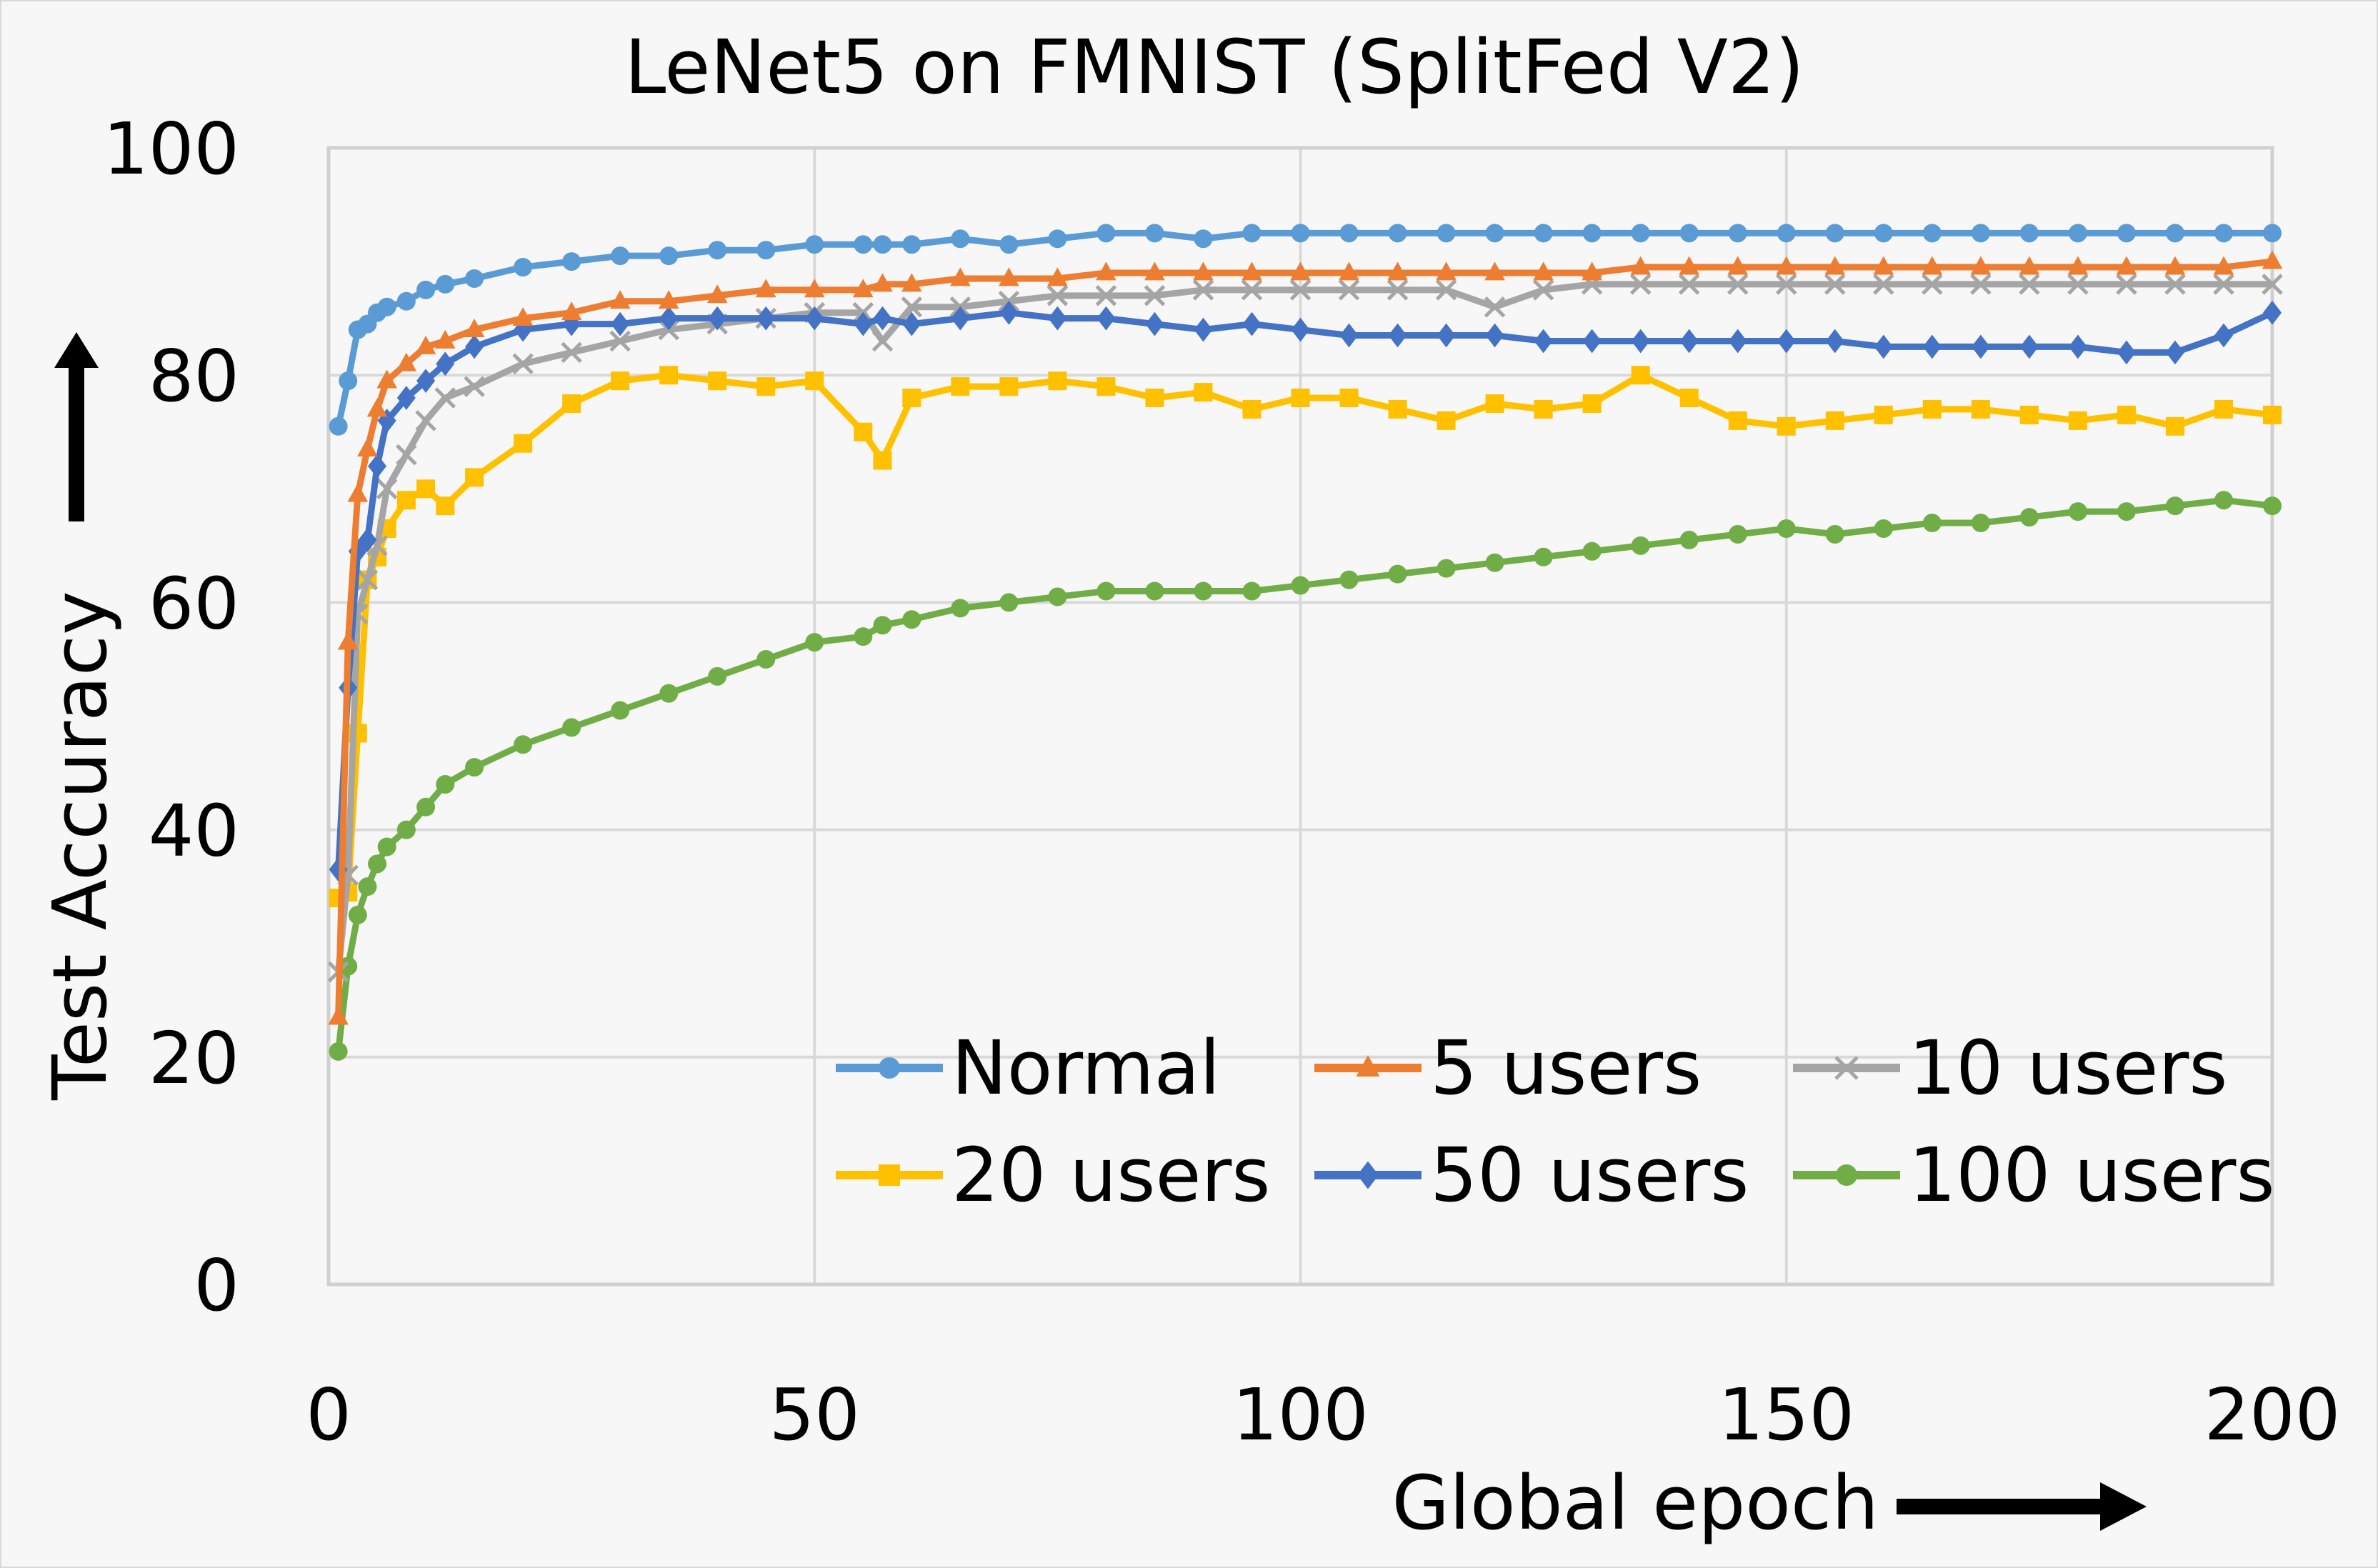  Describe the element at coordinates (194, 1058) in the screenshot. I see `y-tick-label: 20` at that location.